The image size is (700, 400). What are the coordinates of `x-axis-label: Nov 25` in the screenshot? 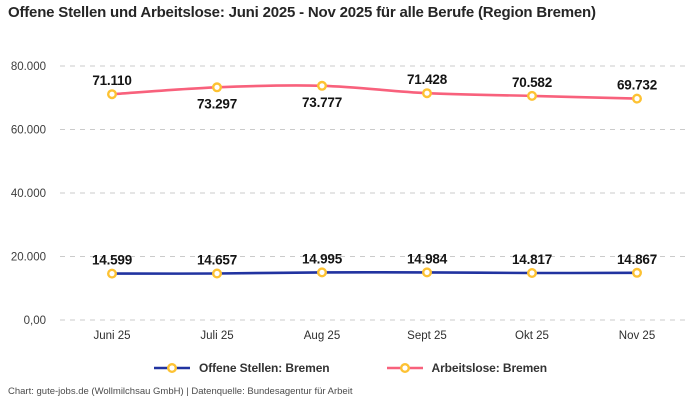 It's located at (637, 336).